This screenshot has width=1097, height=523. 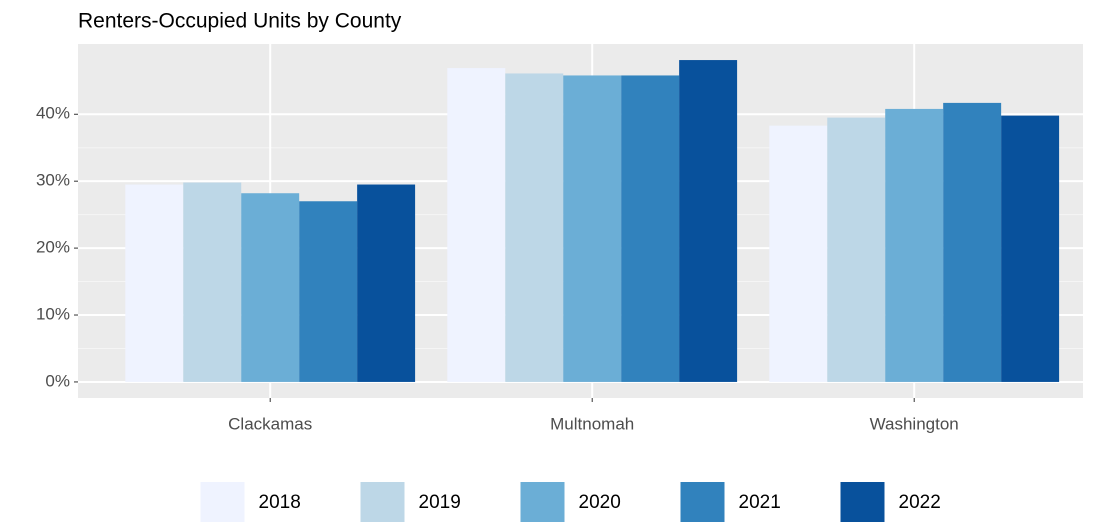 I want to click on legend-label: 2018, so click(x=280, y=502).